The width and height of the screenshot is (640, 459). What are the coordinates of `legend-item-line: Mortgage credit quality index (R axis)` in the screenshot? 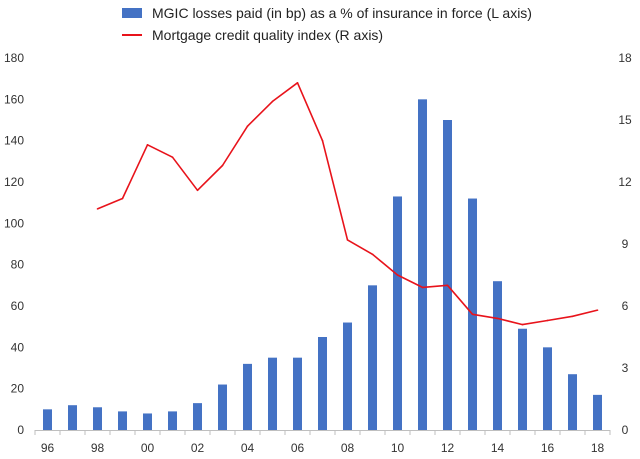 It's located at (327, 35).